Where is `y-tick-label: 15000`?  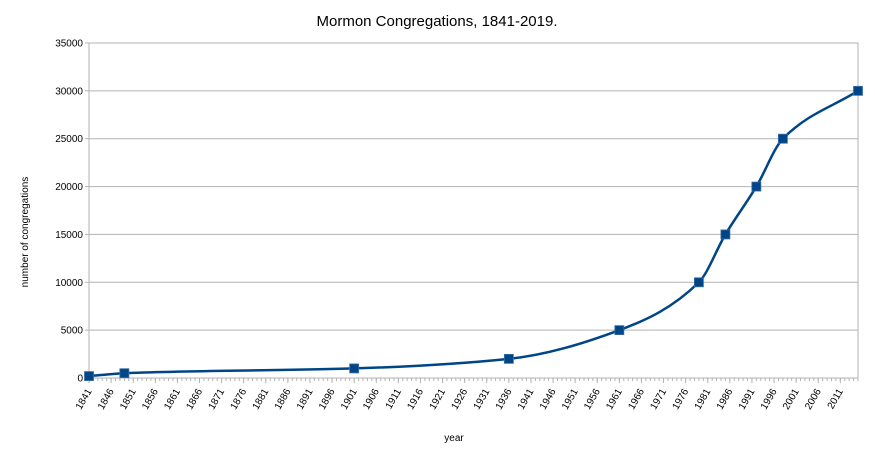
y-tick-label: 15000 is located at coordinates (69, 235).